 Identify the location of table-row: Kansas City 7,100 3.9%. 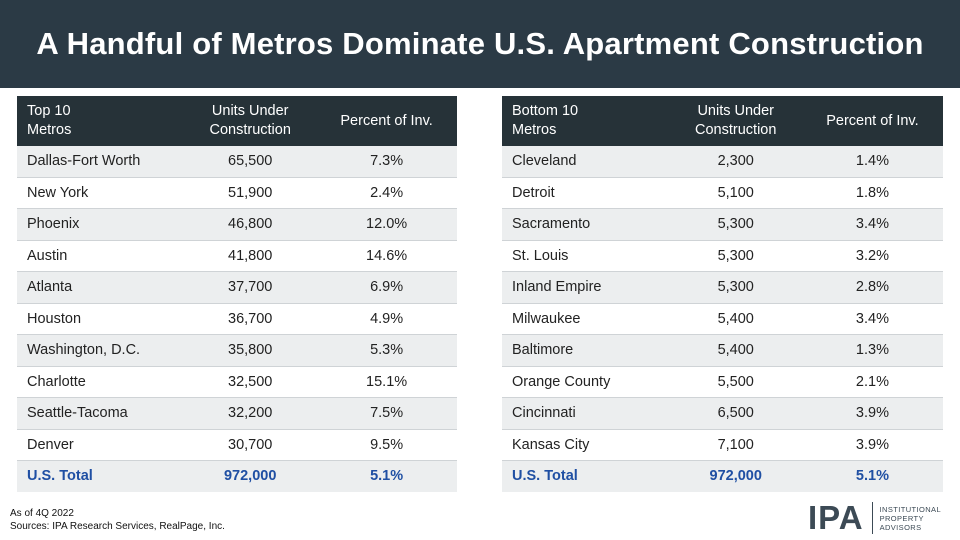
(722, 445).